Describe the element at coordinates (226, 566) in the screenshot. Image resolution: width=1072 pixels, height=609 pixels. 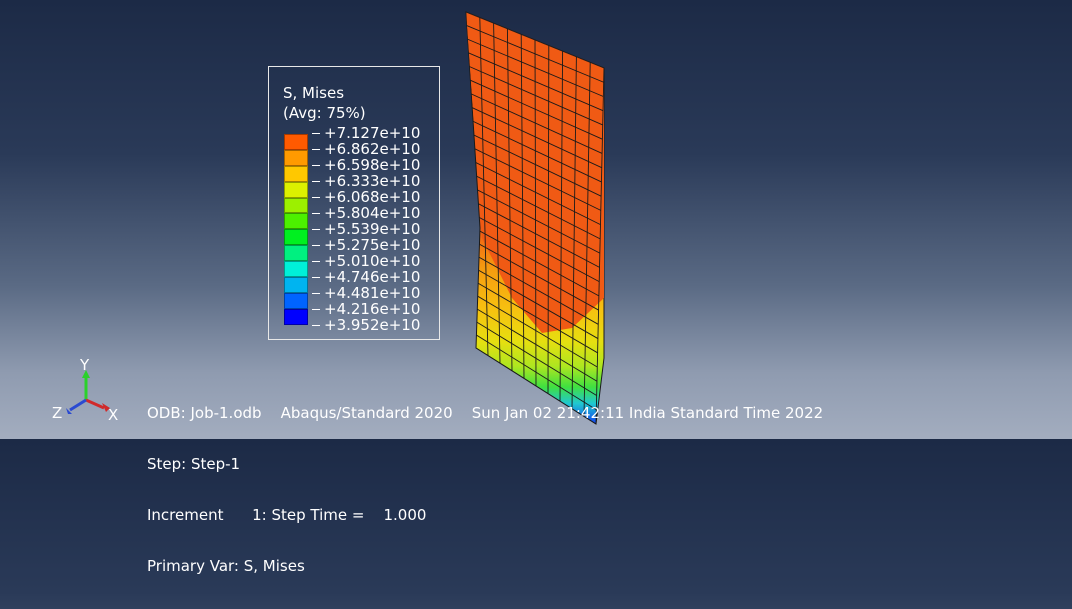
I see `primary-var-line: Primary Var: S, Mises` at that location.